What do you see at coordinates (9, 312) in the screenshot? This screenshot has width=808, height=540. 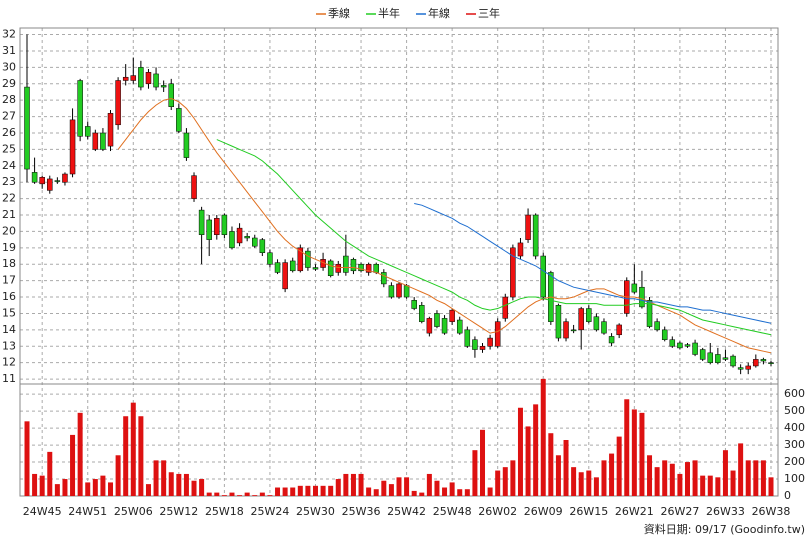 I see `y-tick-label: 15` at bounding box center [9, 312].